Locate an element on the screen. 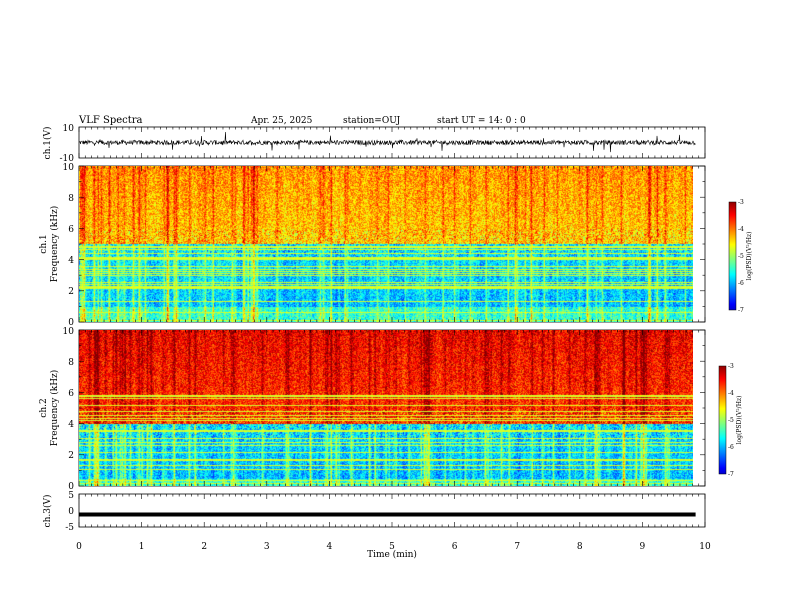 The height and width of the screenshot is (612, 792). ch1-ylabel: ch.1(V) is located at coordinates (47, 143).